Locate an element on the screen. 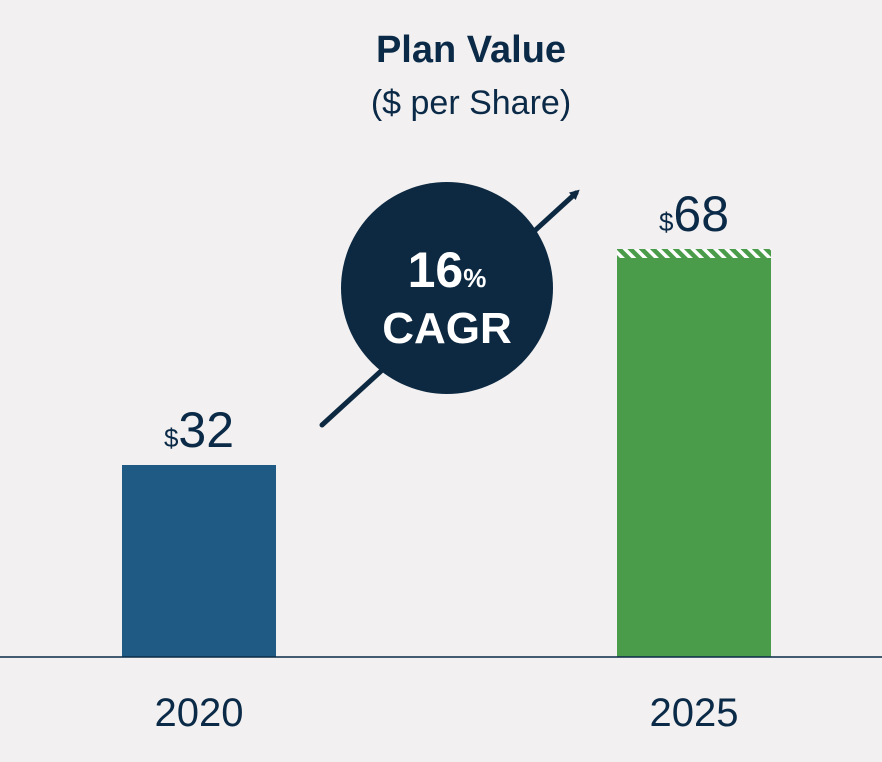 This screenshot has width=882, height=762. chart-title: Plan Value is located at coordinates (471, 50).